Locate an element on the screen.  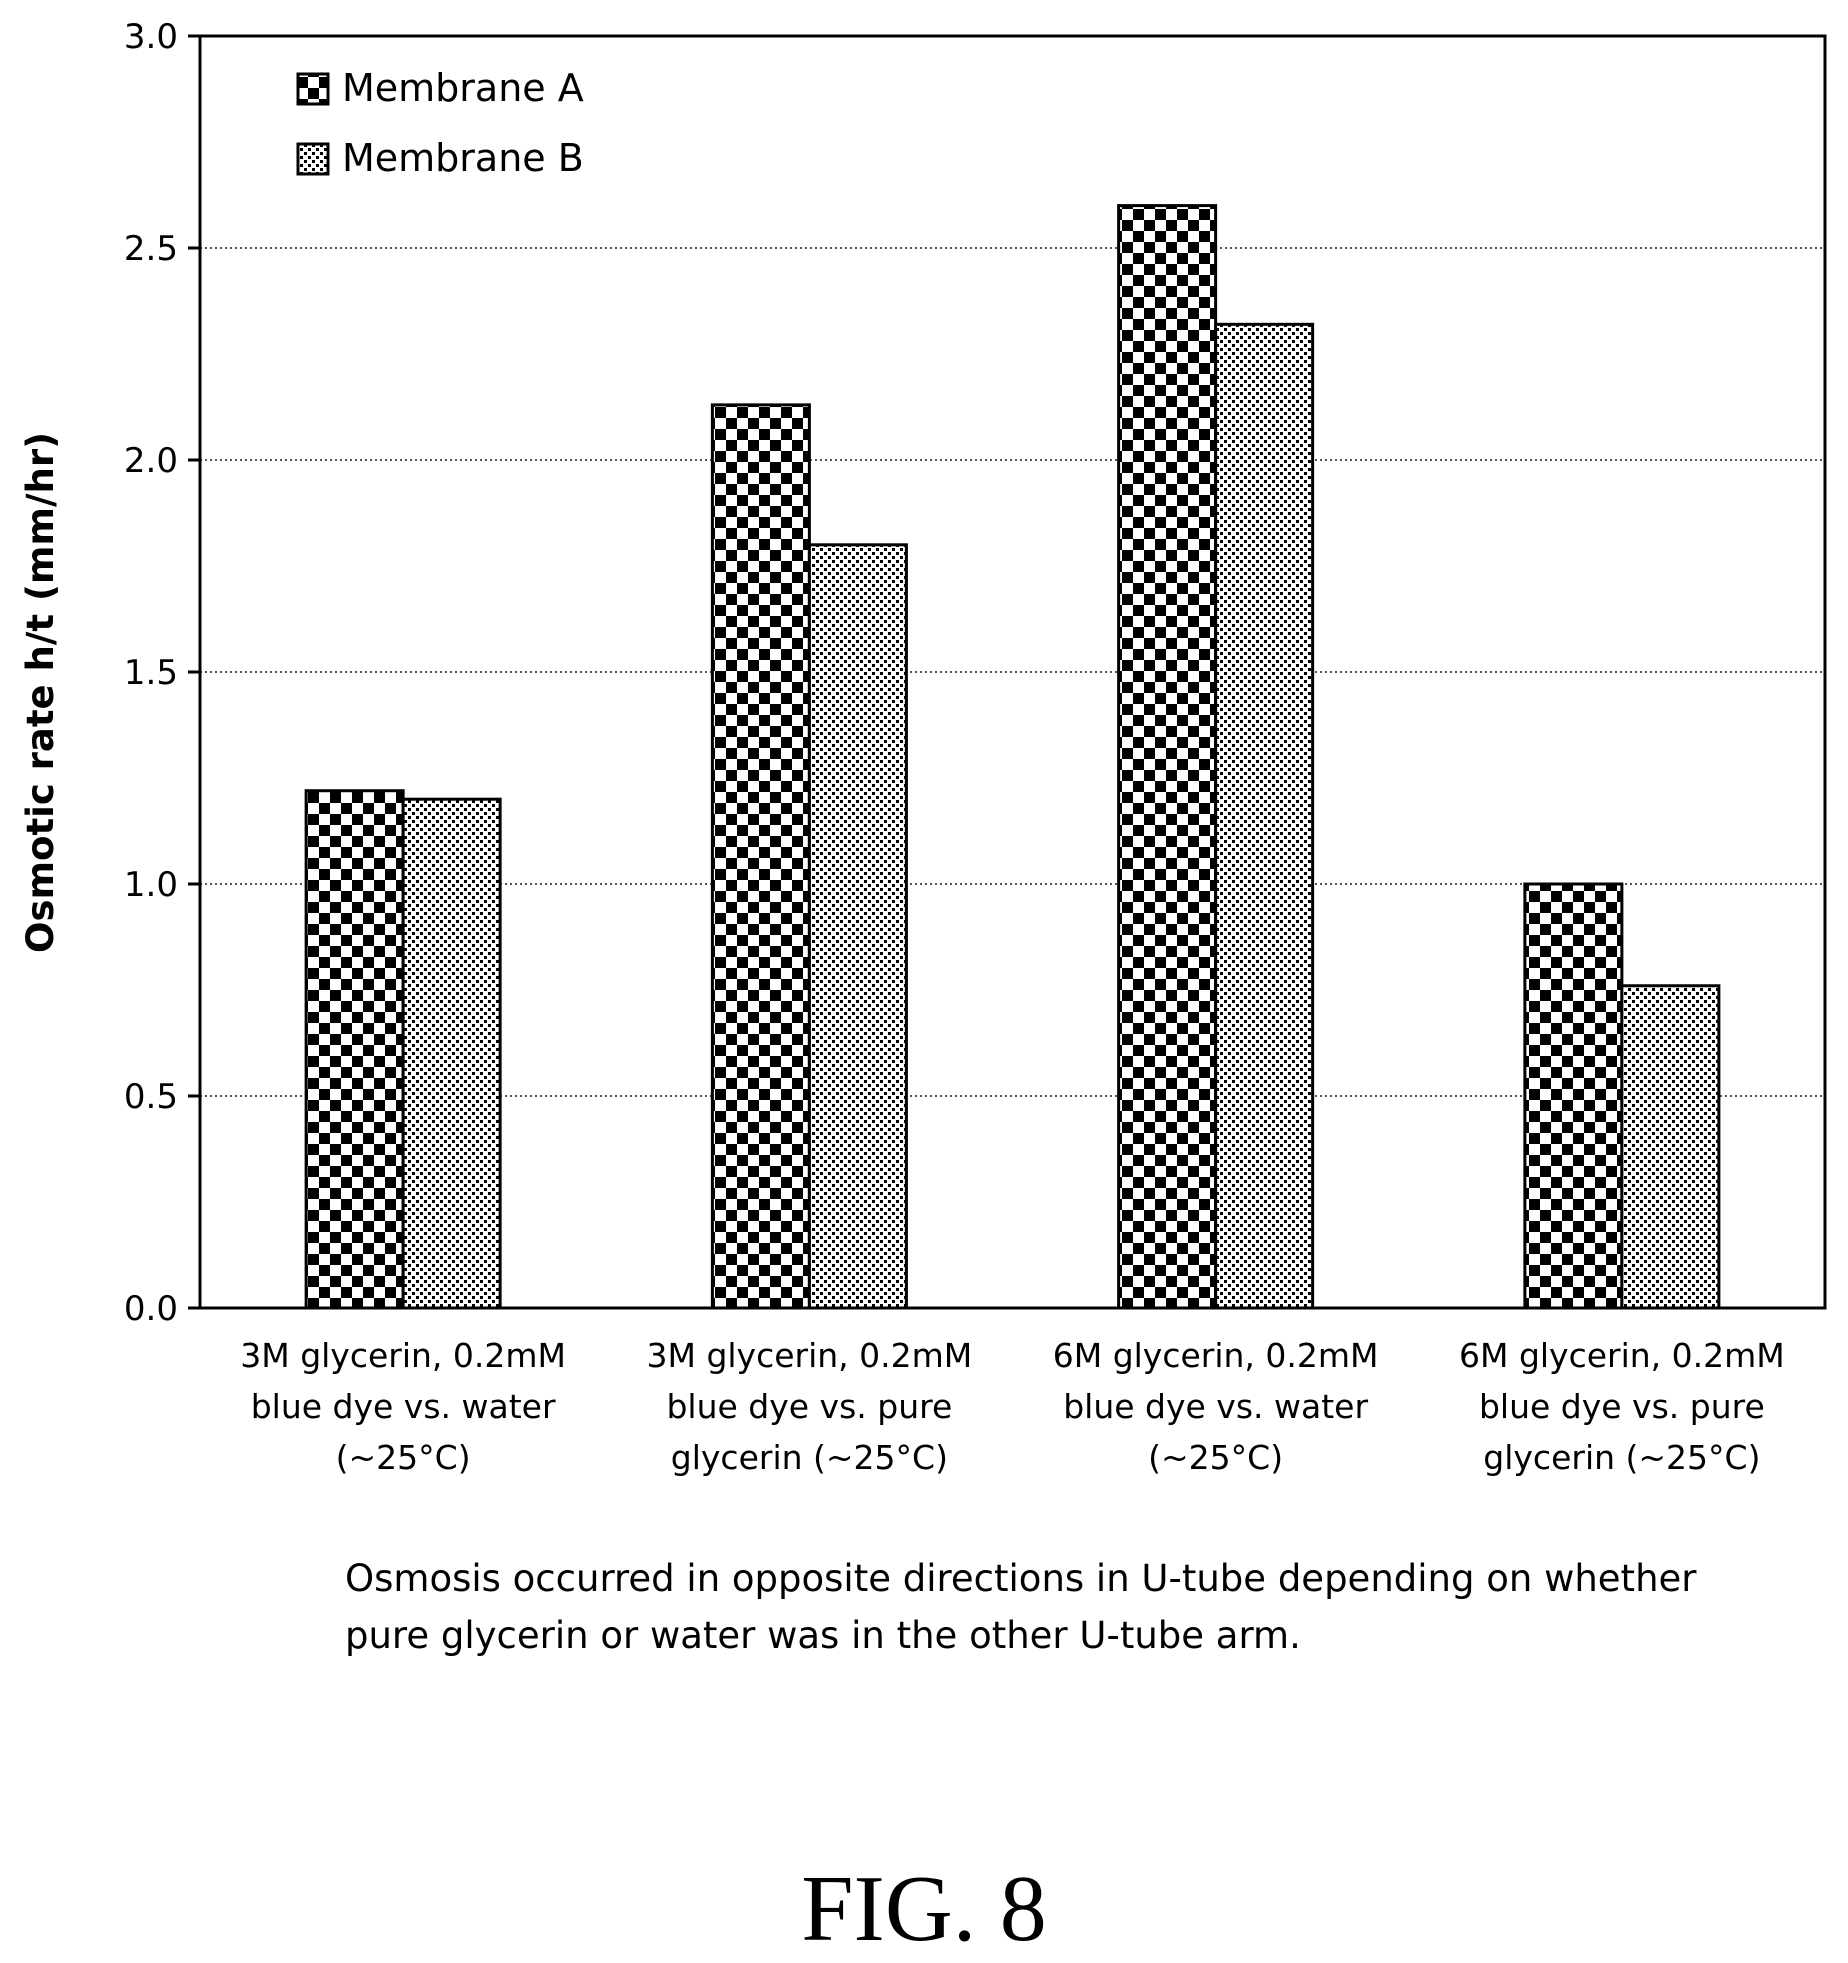
legend: Membrane A Membrane B is located at coordinates (440, 123).